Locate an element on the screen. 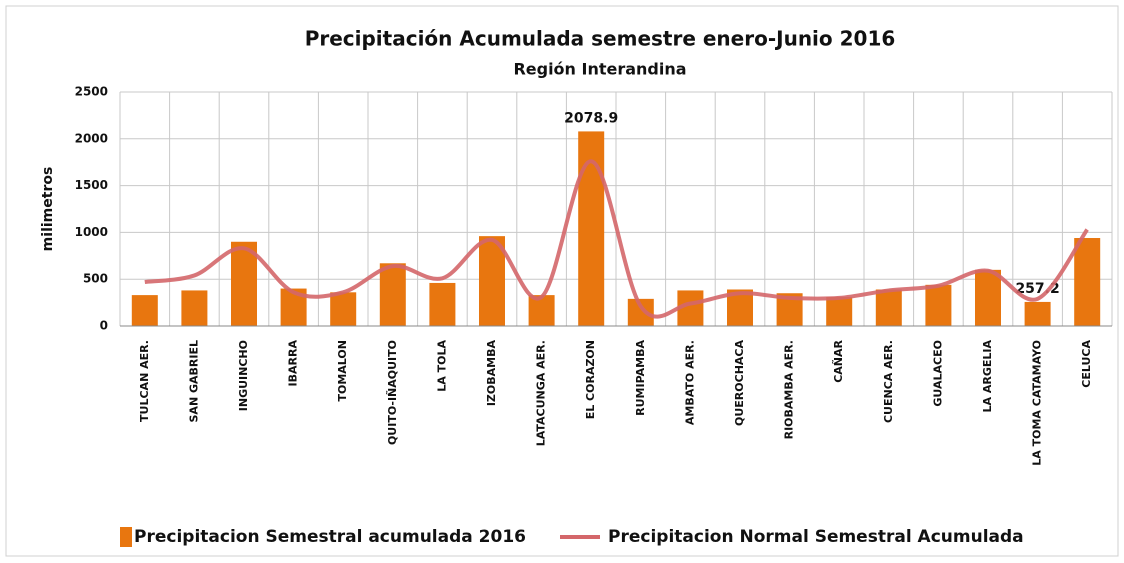 This screenshot has width=1124, height=563. x-tick-label: LA TOMA CATAMAYO is located at coordinates (1037, 403).